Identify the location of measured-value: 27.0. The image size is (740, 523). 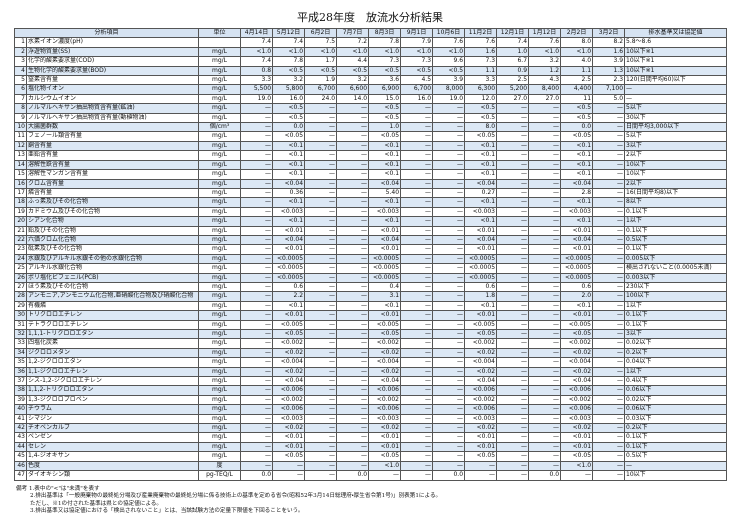
(545, 99).